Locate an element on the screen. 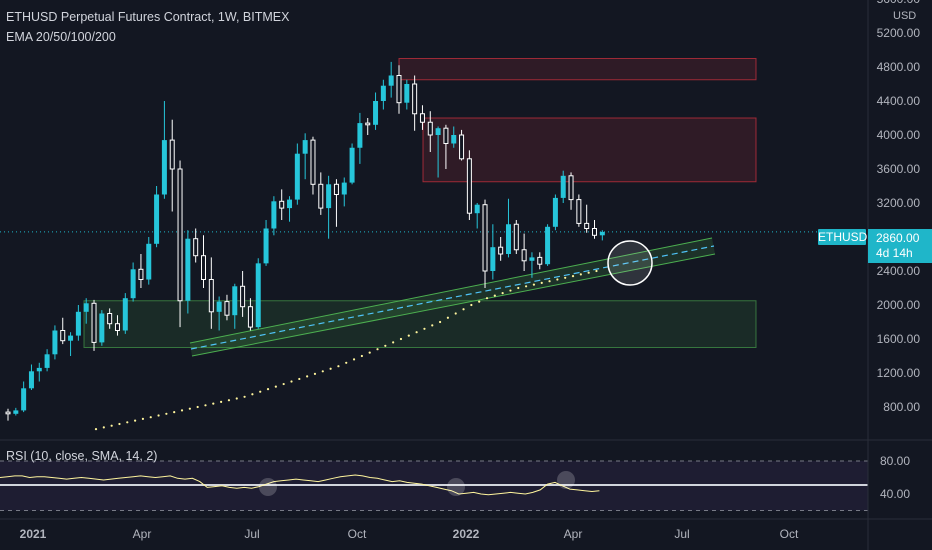 The width and height of the screenshot is (932, 550). last-price: 2860.00 is located at coordinates (898, 238).